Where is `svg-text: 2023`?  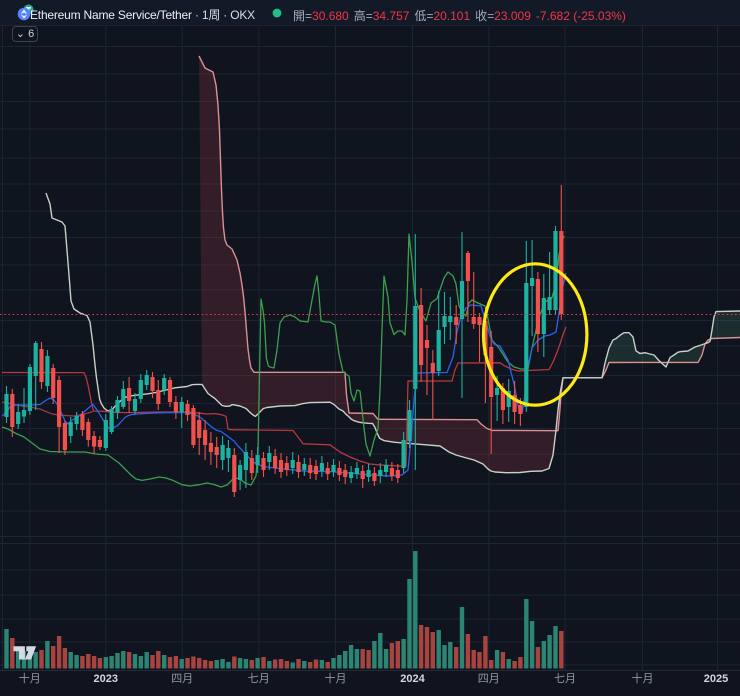
svg-text: 2023 is located at coordinates (106, 679).